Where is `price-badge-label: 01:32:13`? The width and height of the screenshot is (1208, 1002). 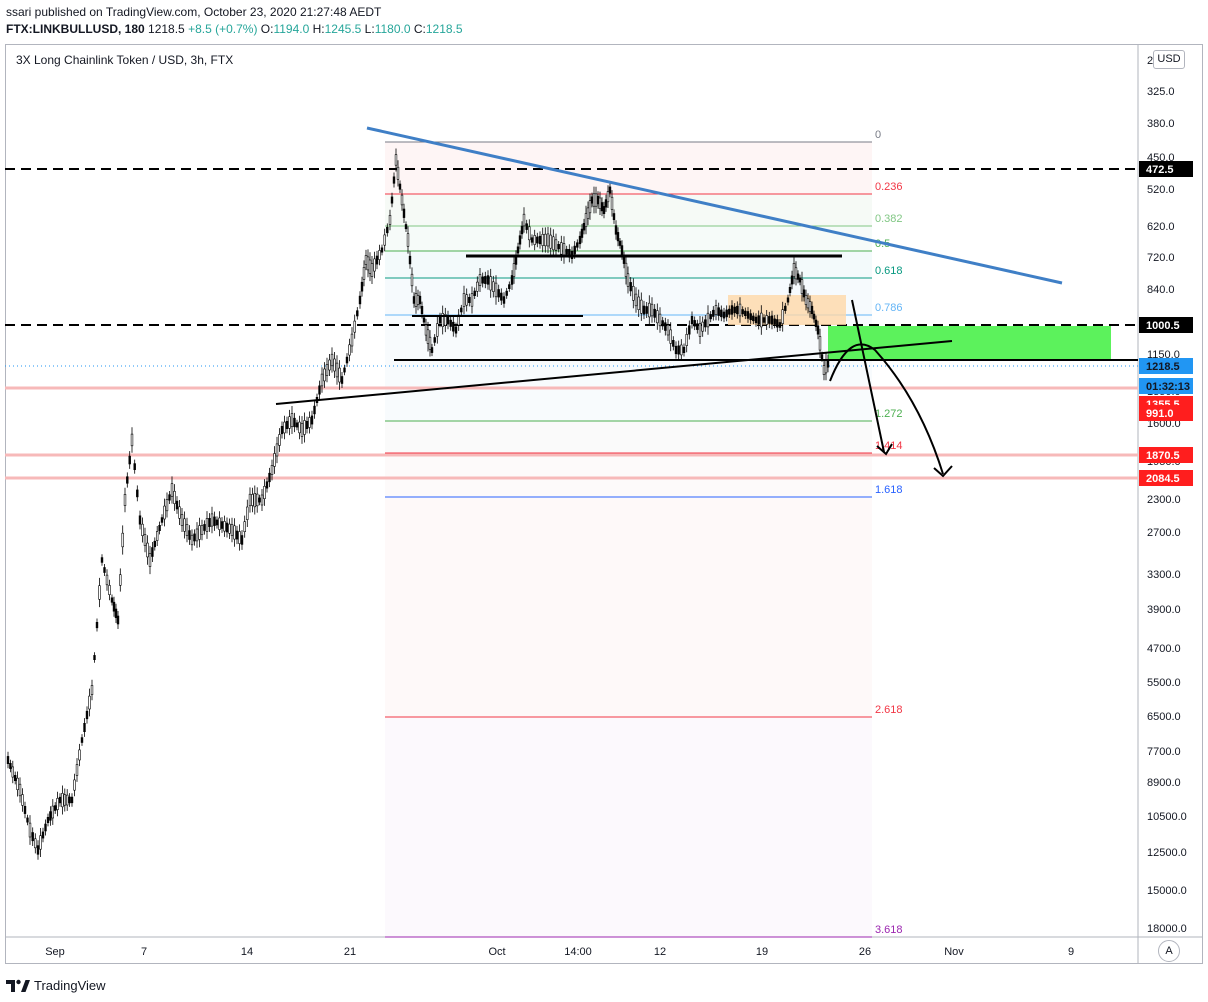 price-badge-label: 01:32:13 is located at coordinates (1168, 387).